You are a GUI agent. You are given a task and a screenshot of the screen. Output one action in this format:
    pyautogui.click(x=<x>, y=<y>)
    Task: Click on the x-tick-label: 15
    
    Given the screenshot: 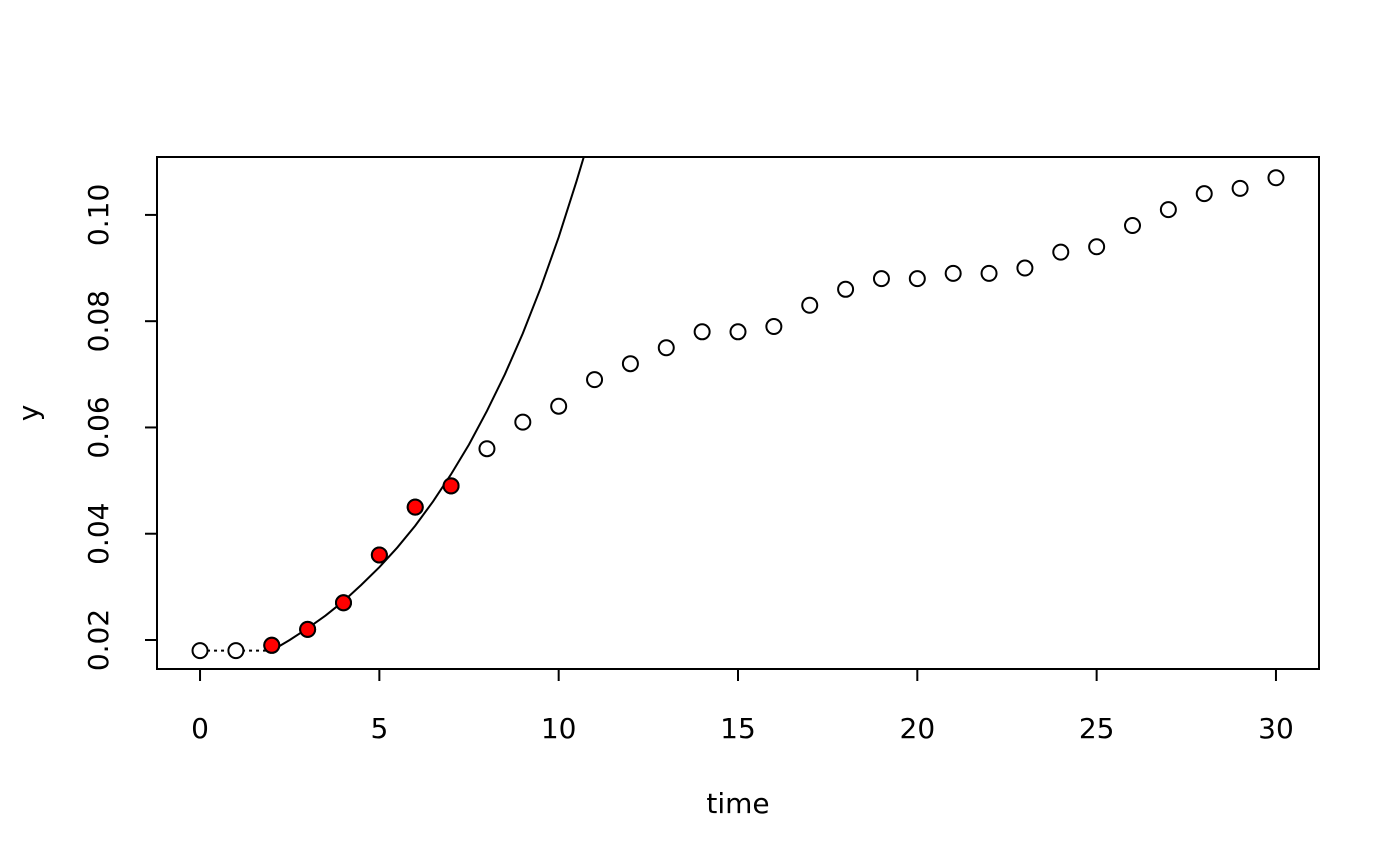 What is the action you would take?
    pyautogui.click(x=738, y=728)
    